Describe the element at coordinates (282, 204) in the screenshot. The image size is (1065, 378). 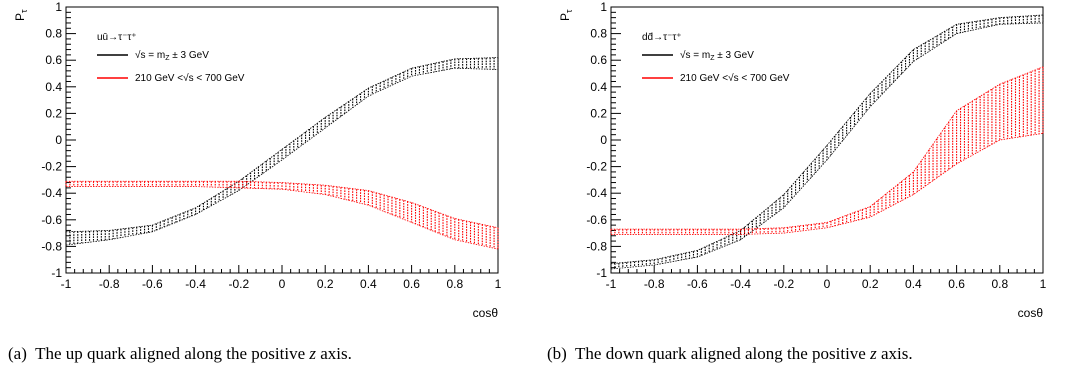
I see `band-upper-edge` at that location.